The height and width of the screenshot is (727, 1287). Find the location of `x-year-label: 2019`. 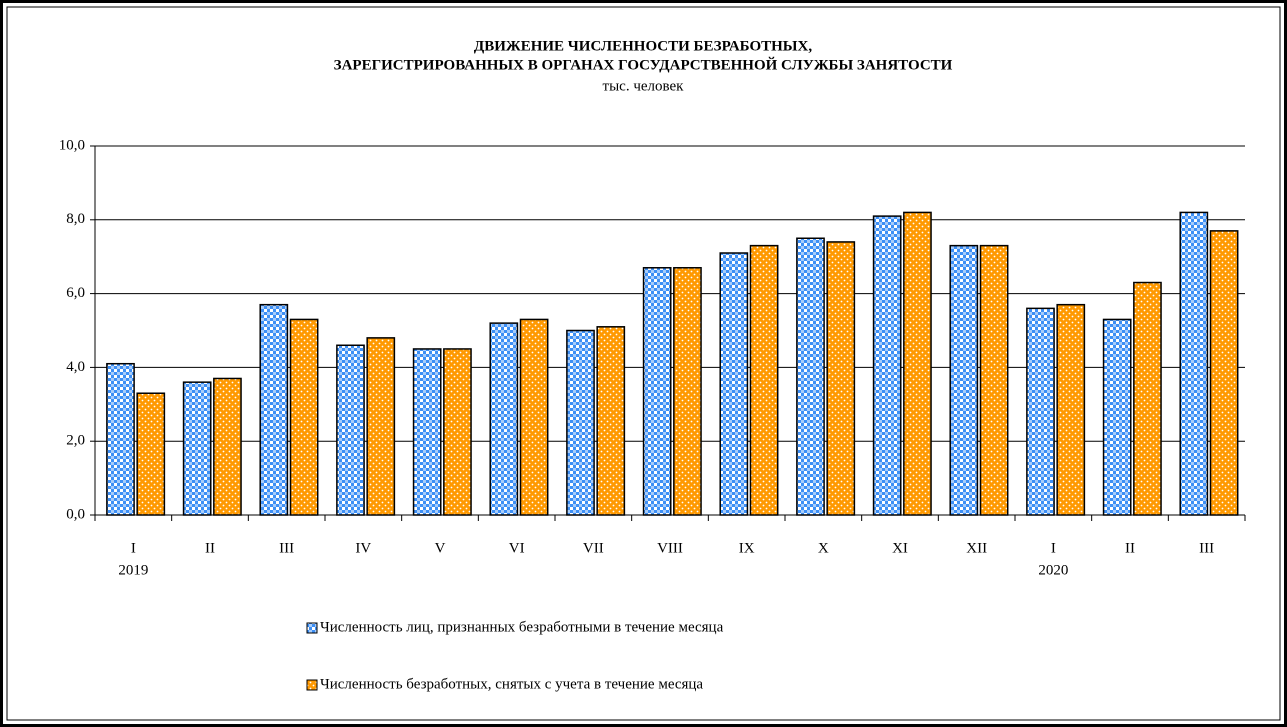

x-year-label: 2019 is located at coordinates (133, 570).